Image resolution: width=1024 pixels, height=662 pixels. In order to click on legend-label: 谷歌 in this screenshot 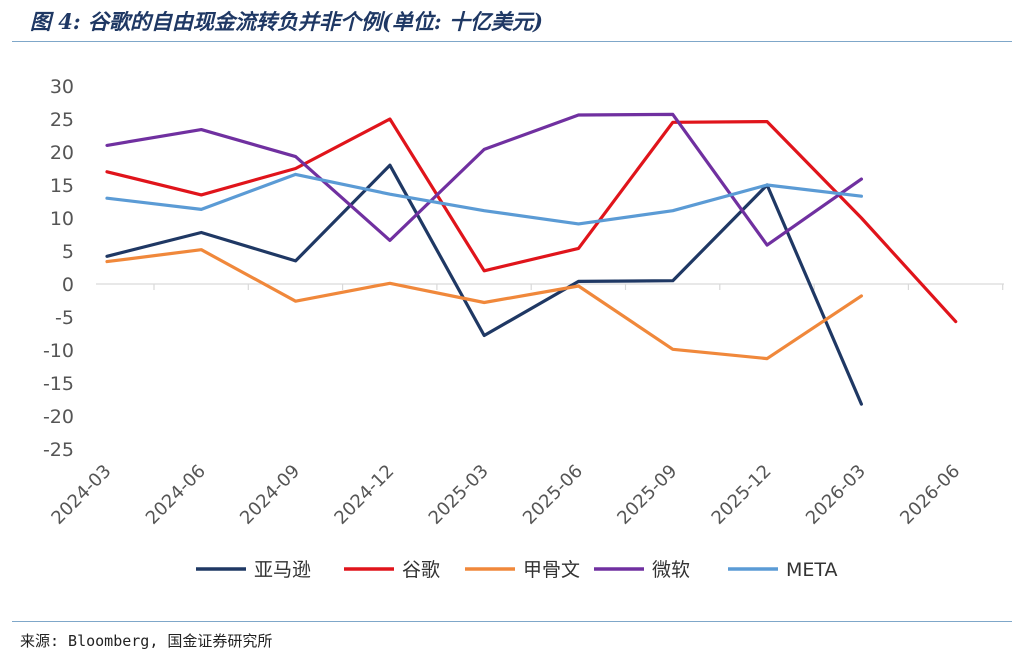, I will do `click(421, 570)`.